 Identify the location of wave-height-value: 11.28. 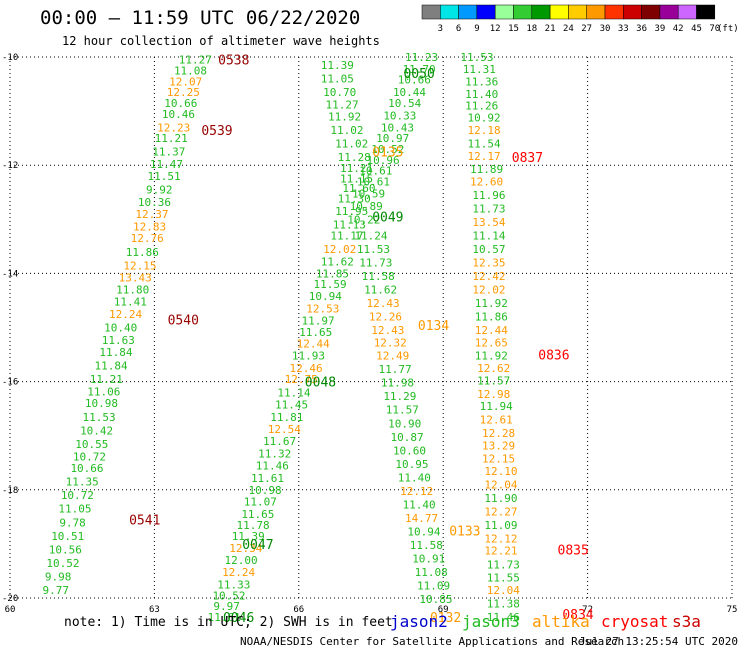
(354, 157).